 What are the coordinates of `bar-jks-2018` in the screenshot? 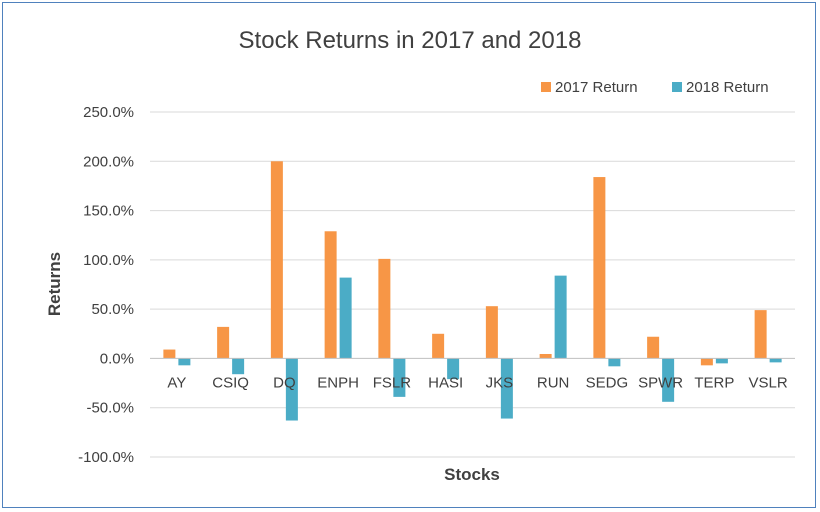 It's located at (506, 388).